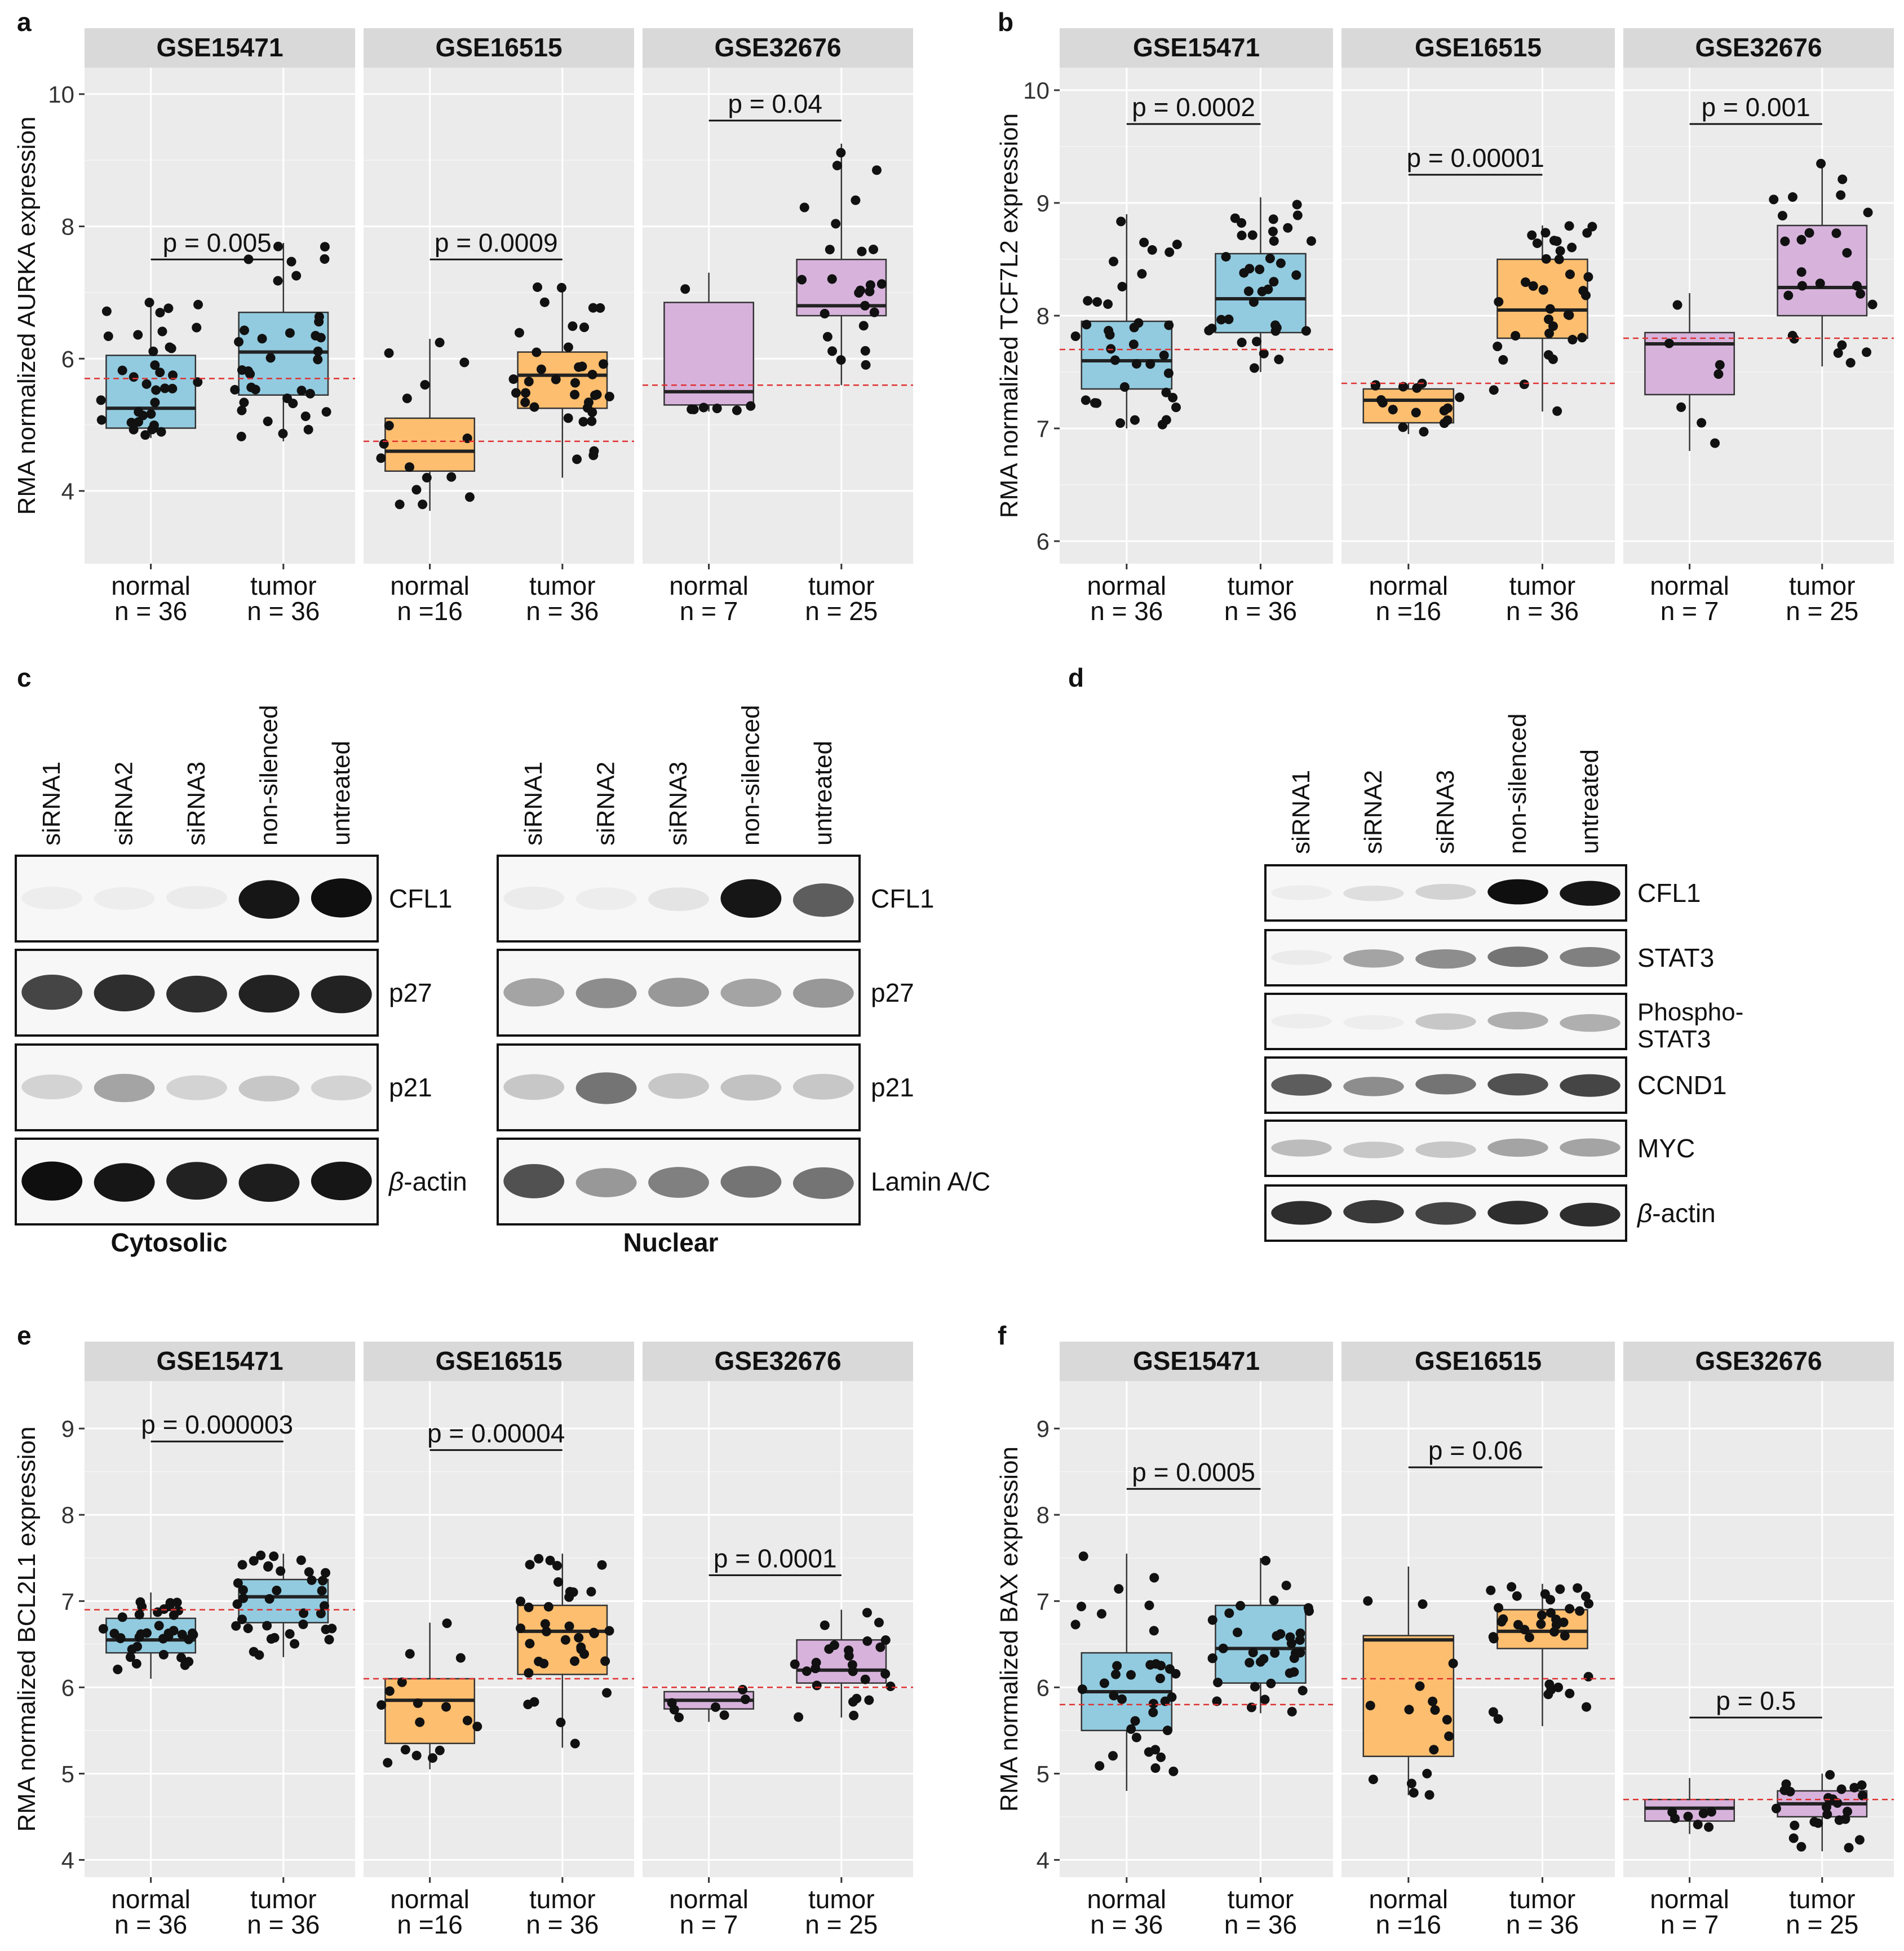 This screenshot has width=1904, height=1951. I want to click on box-tumor, so click(1542, 299).